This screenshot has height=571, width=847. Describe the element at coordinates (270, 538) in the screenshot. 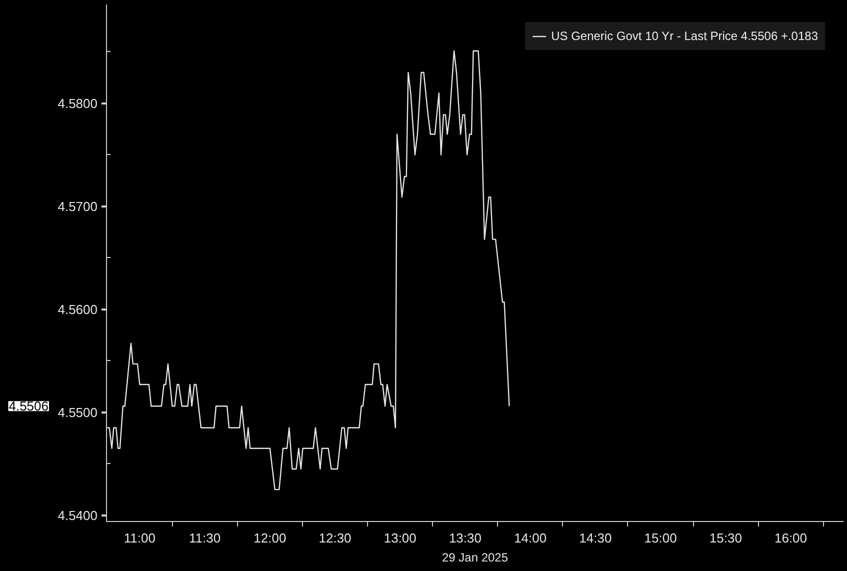

I see `x-tick-label: 12:00` at that location.